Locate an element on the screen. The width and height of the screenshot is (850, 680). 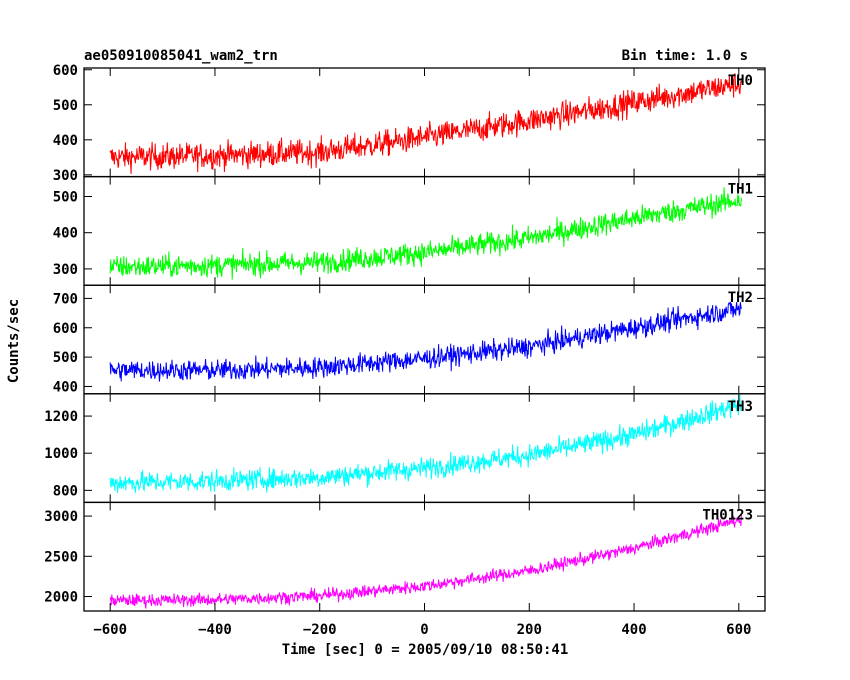
x-tick-label: −200 is located at coordinates (320, 630).